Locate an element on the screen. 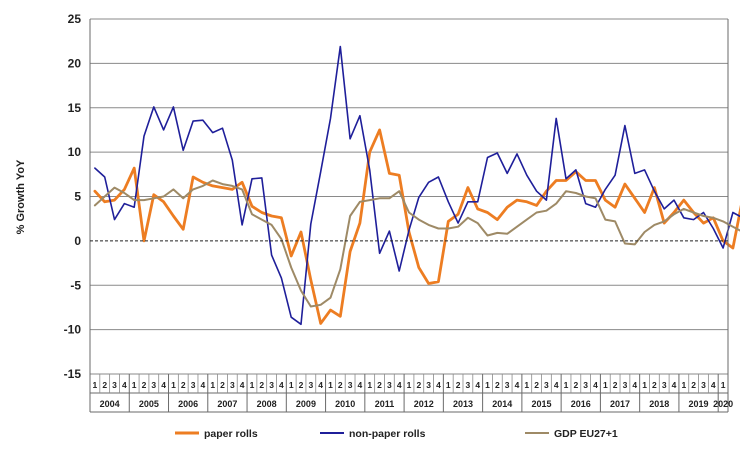 The height and width of the screenshot is (455, 740). y-tick-label: 15 is located at coordinates (75, 108).